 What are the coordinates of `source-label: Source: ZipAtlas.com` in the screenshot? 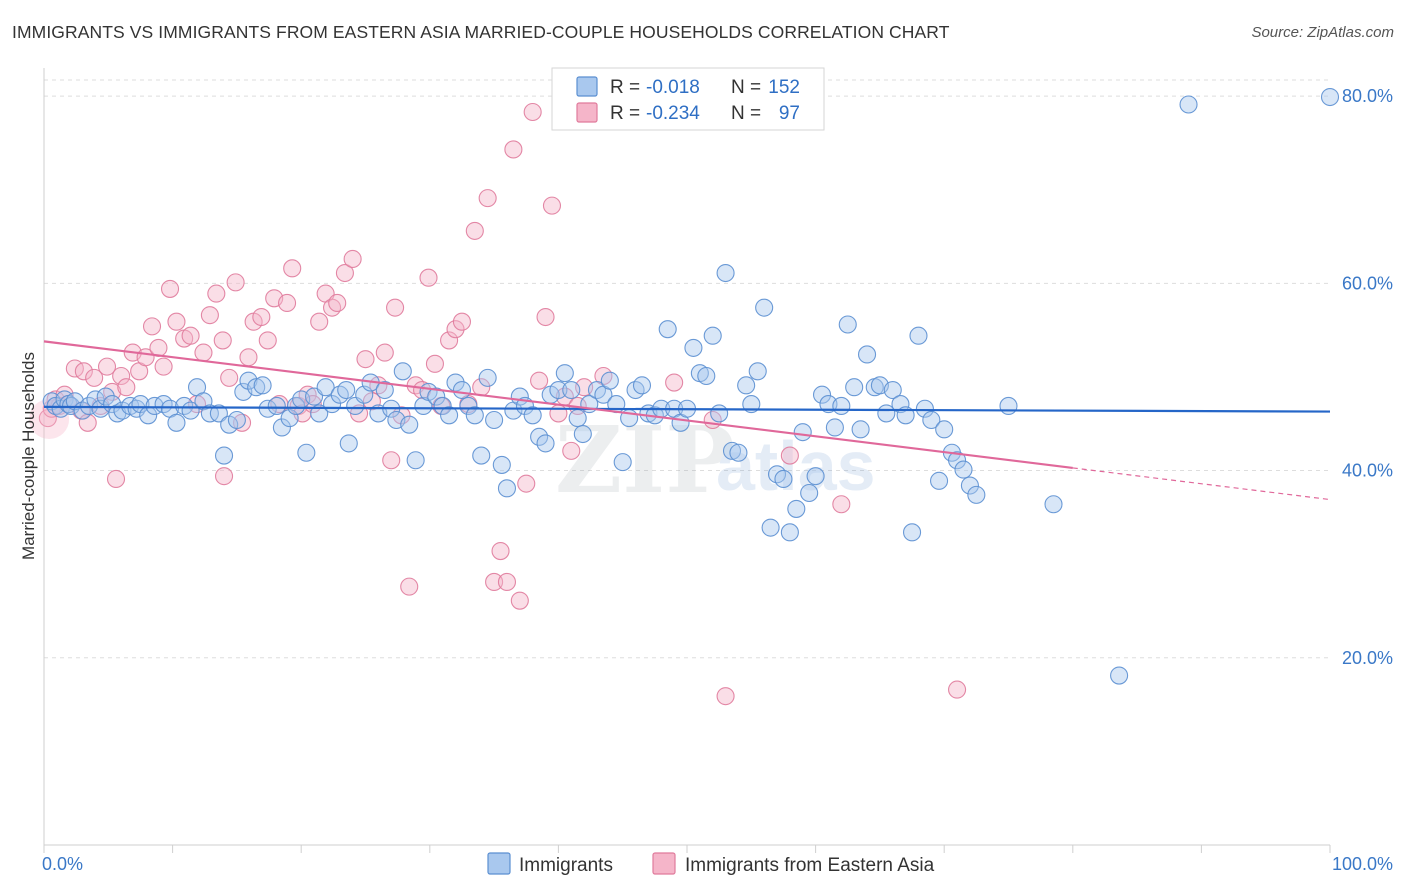 It's located at (1322, 32).